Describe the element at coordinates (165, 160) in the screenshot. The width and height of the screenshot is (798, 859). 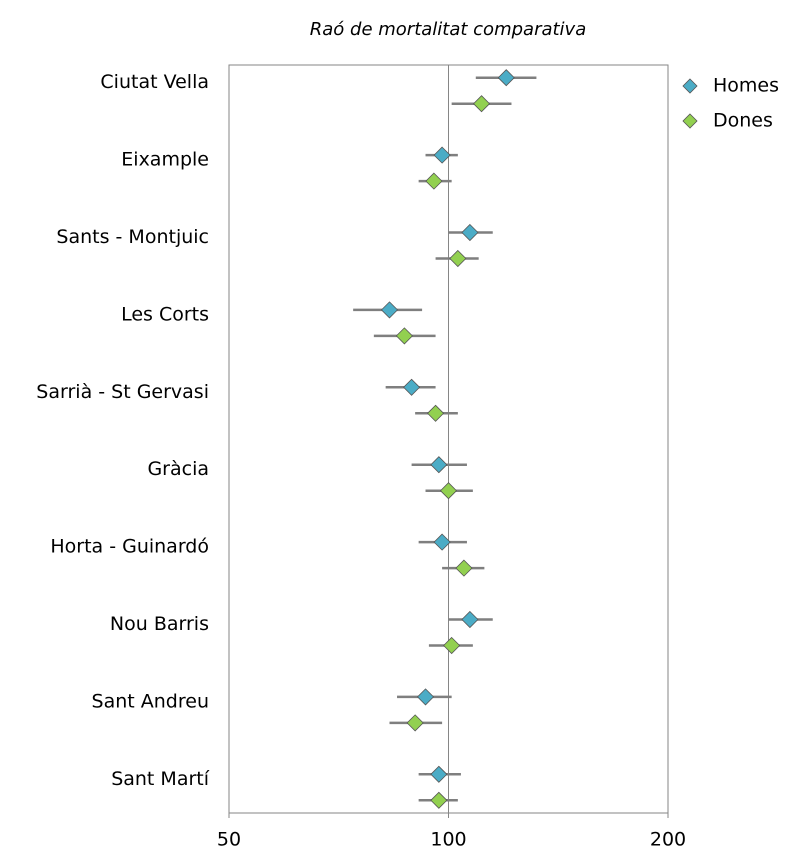
I see `category-label: Eixample` at that location.